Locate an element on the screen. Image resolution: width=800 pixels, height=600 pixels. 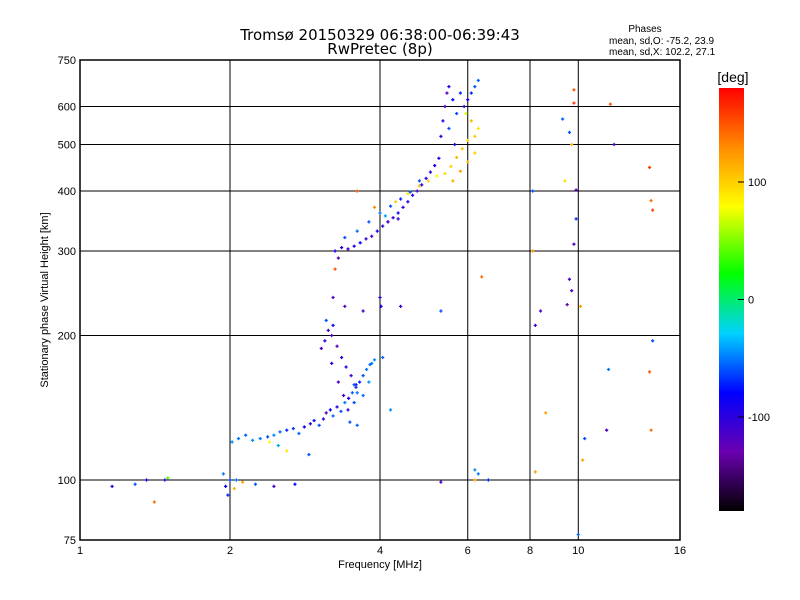
colorbar-label: [deg] is located at coordinates (732, 77).